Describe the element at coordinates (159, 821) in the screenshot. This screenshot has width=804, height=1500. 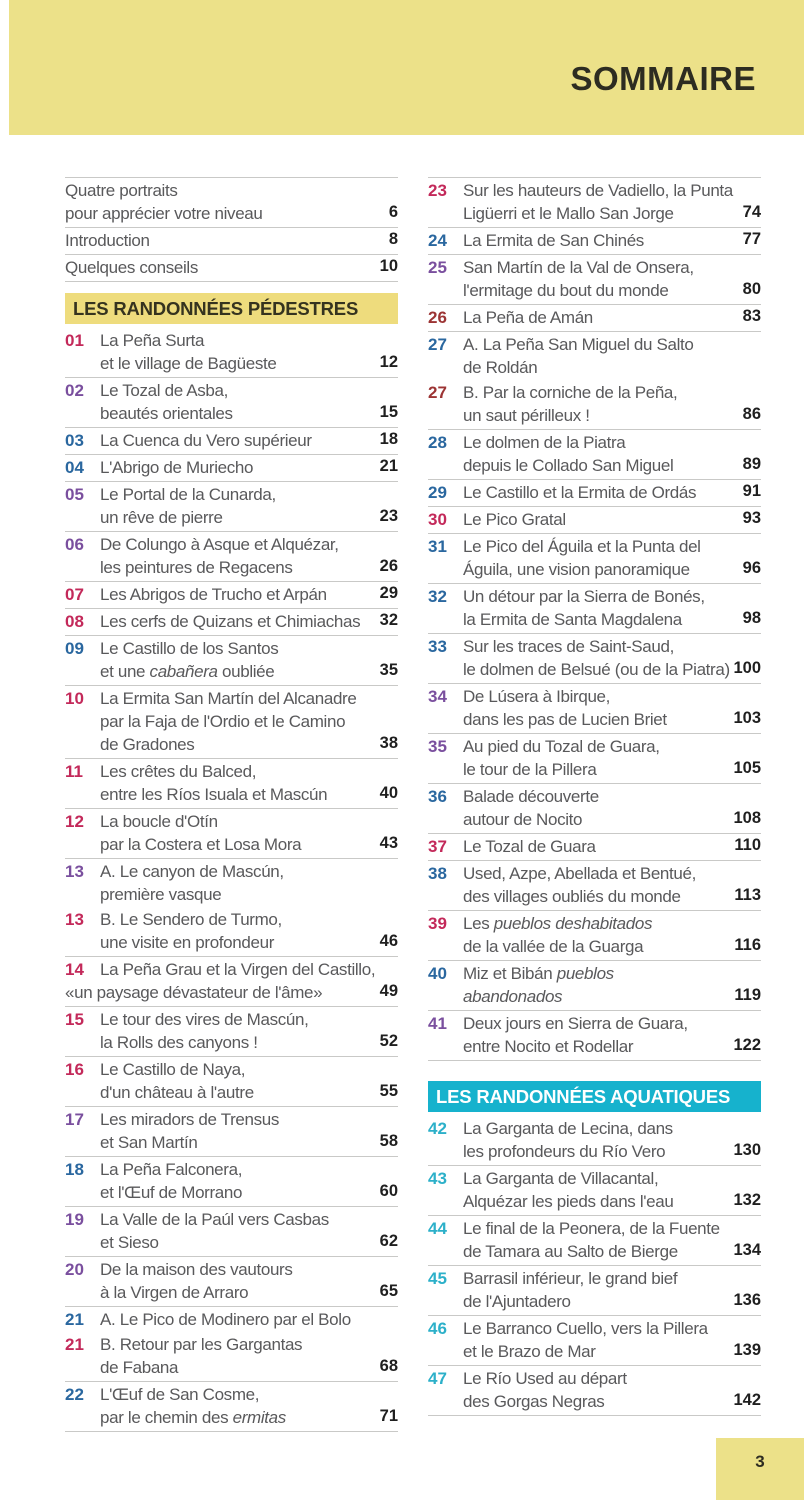
I see `entry-title-line: La boucle d'Otín` at that location.